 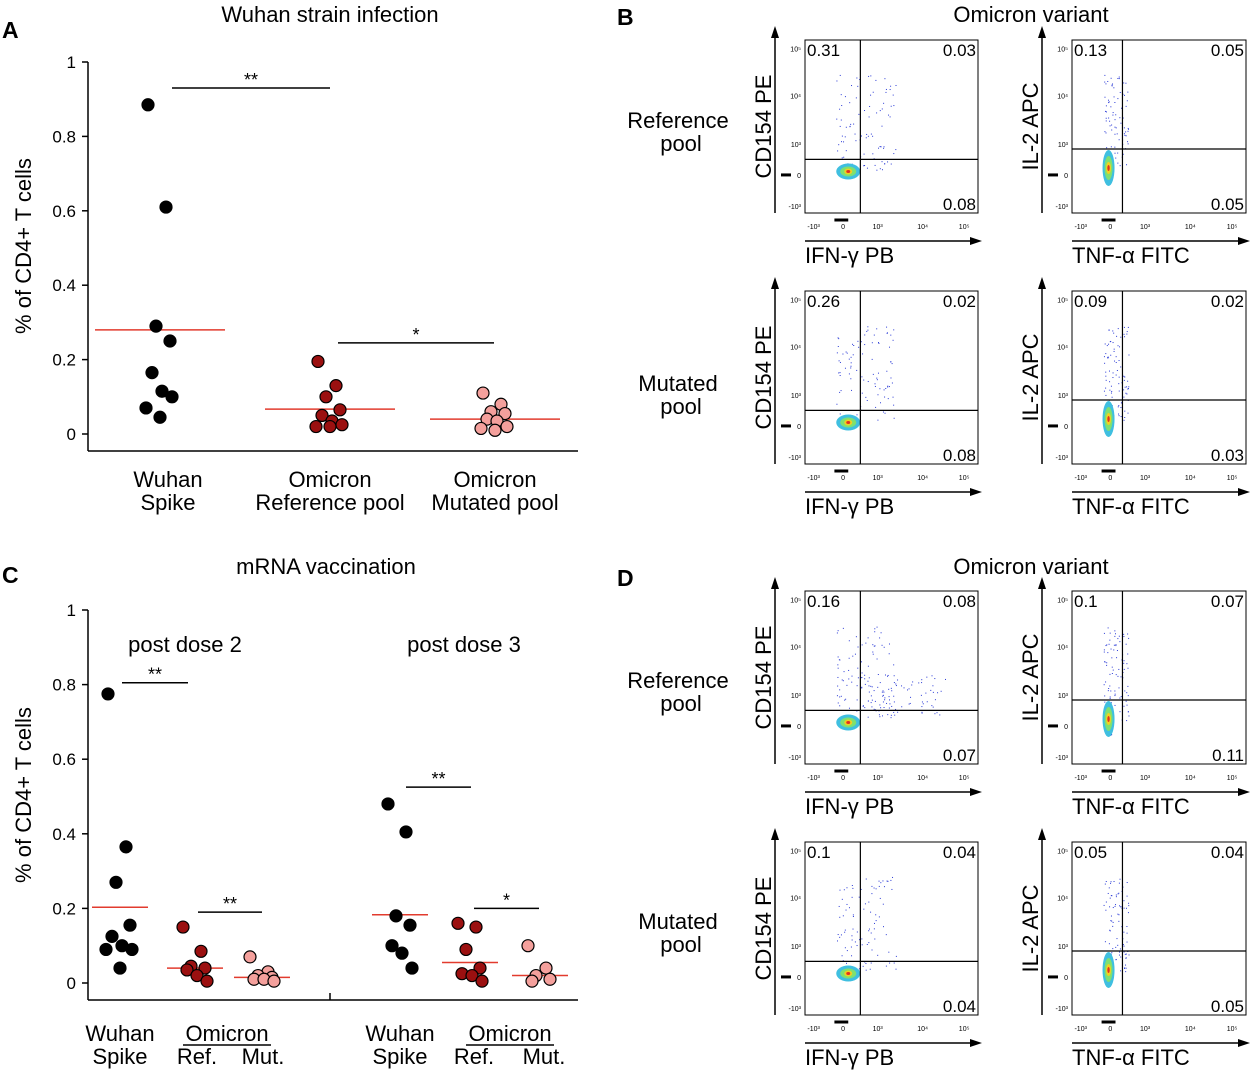 I want to click on flow-y-label: CD154 PE, so click(x=763, y=929).